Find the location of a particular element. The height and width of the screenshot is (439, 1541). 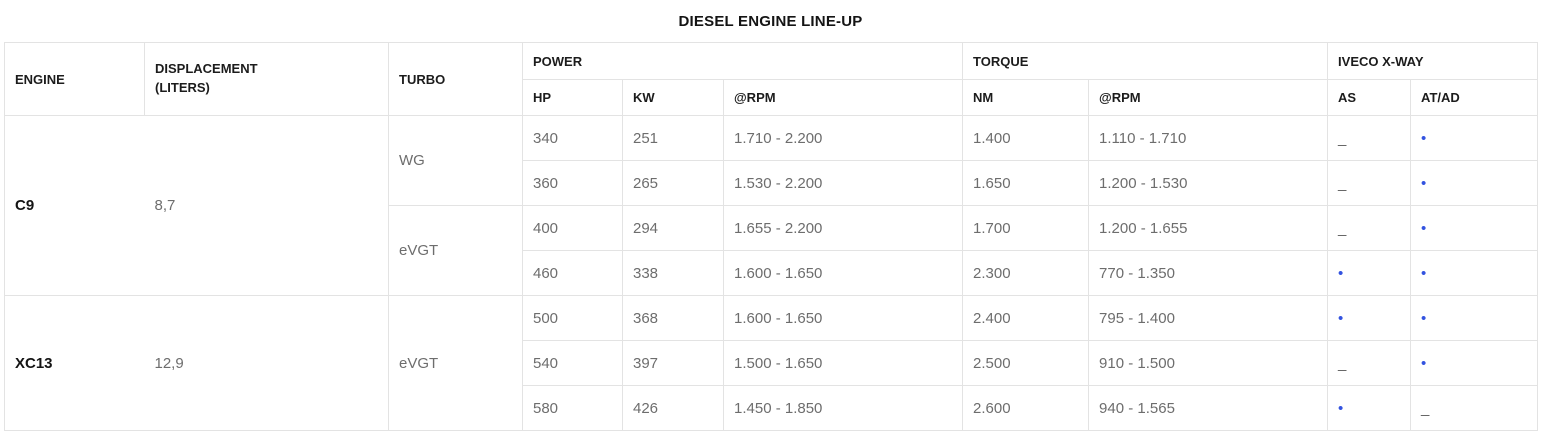

cell-kw: 368 is located at coordinates (673, 318).